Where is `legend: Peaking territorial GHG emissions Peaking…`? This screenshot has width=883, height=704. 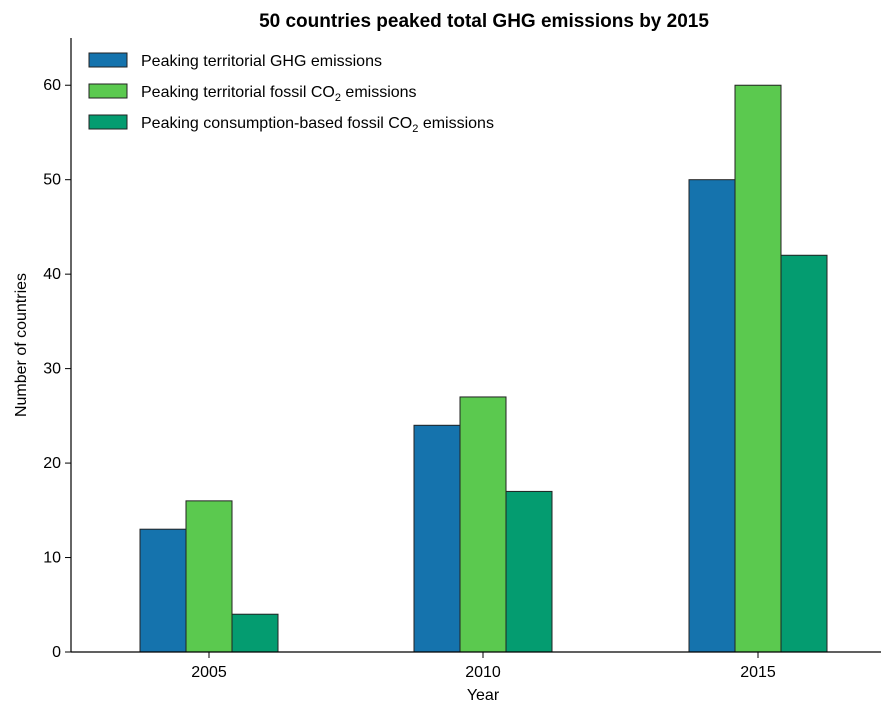
legend: Peaking territorial GHG emissions Peaking… is located at coordinates (291, 93).